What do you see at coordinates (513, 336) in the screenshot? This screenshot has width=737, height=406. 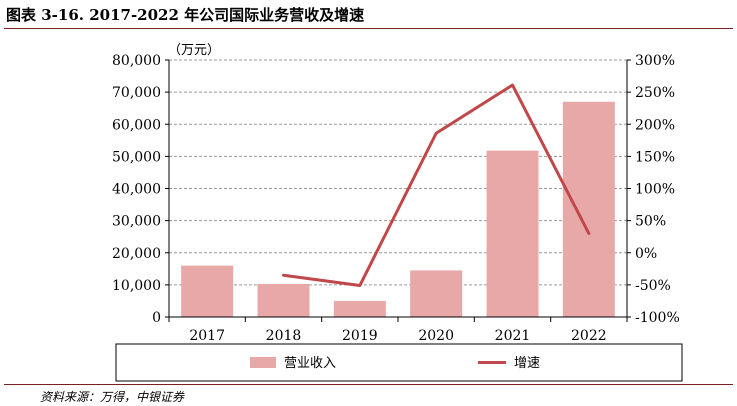 I see `x-tick-label: 2021` at bounding box center [513, 336].